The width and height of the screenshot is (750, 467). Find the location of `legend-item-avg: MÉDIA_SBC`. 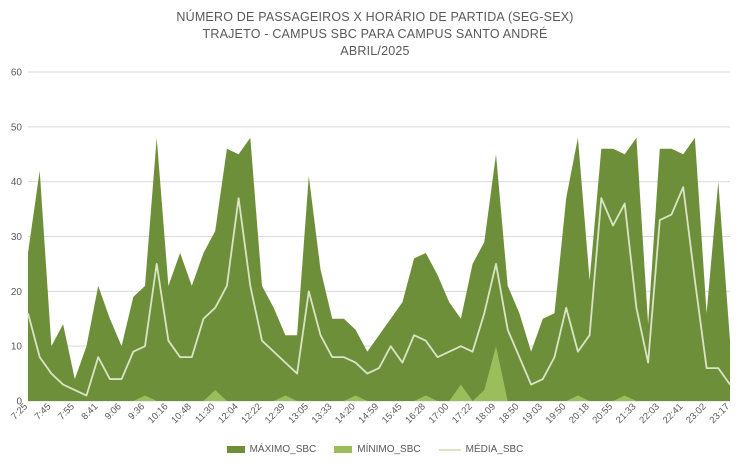

legend-item-avg: MÉDIA_SBC is located at coordinates (481, 449).